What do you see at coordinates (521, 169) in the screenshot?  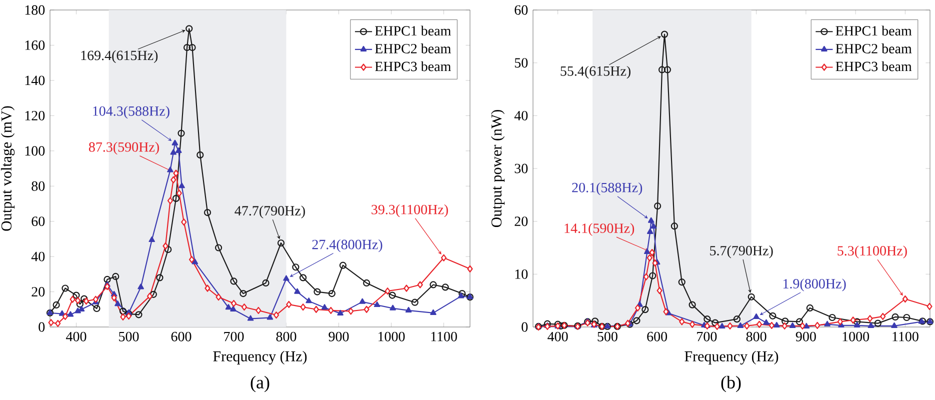 I see `y-tick-label: 30` at bounding box center [521, 169].